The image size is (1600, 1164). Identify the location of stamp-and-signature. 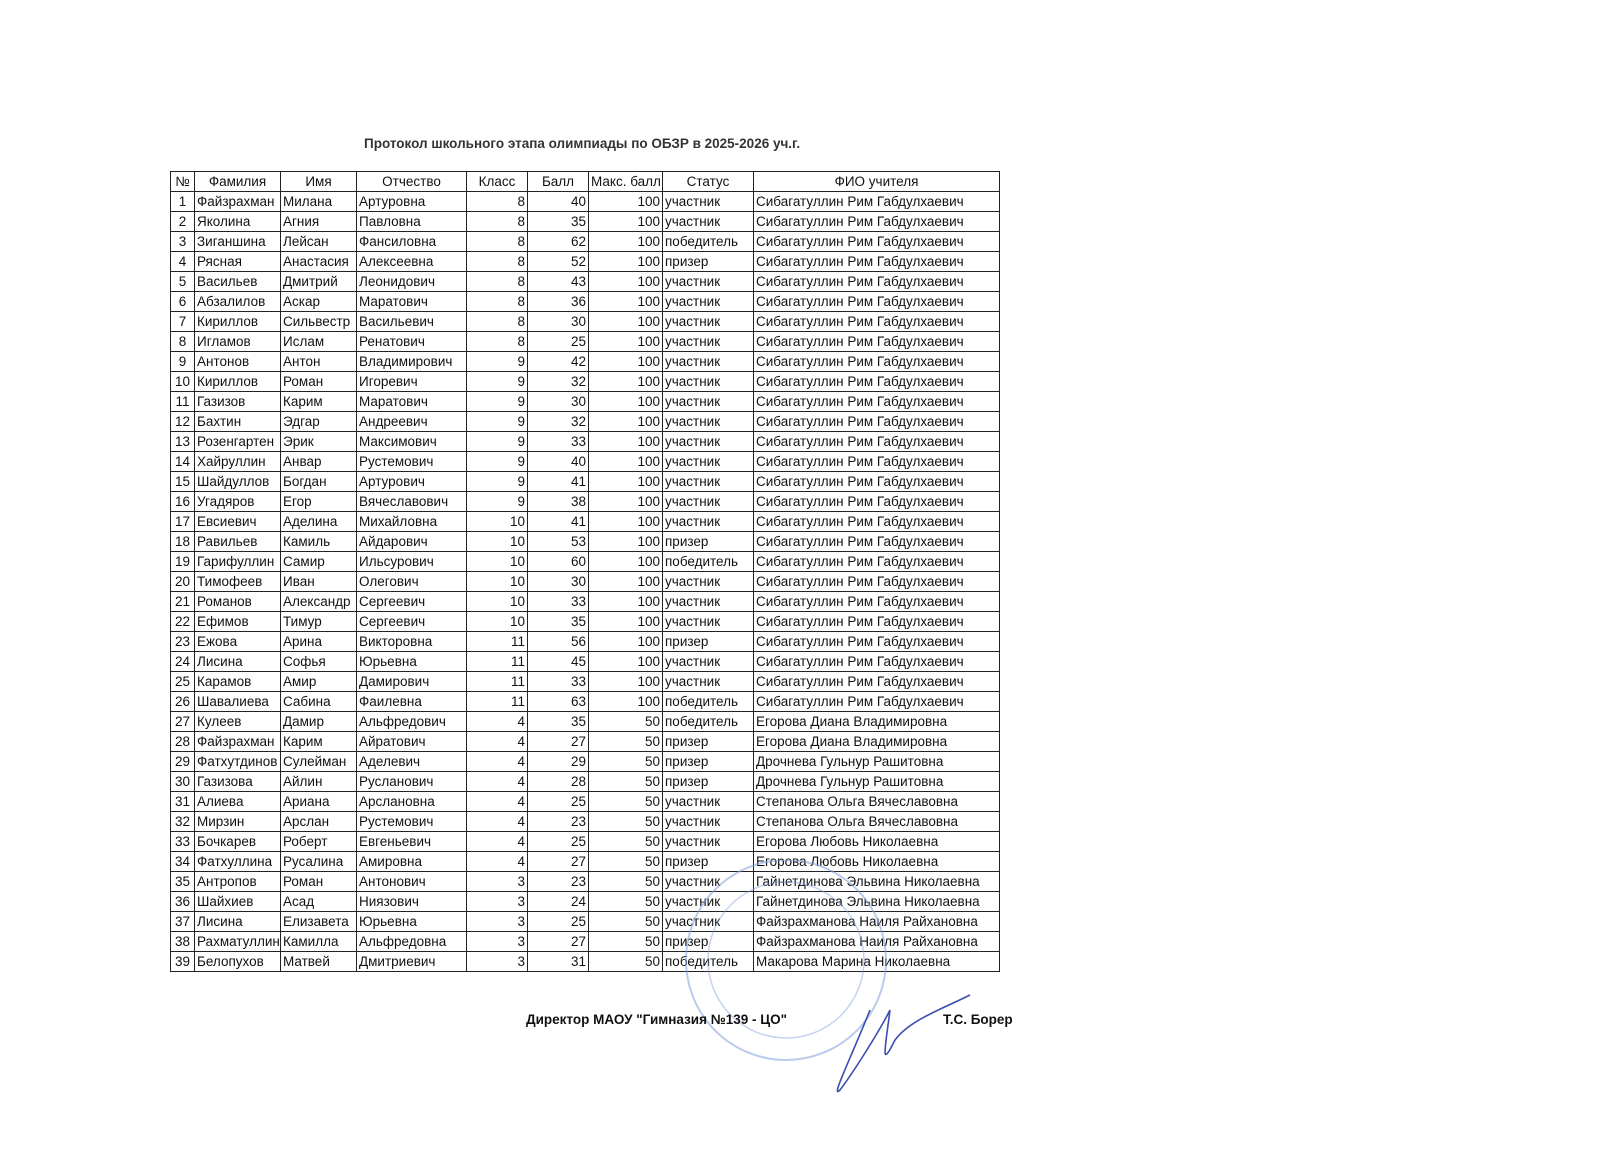
(828, 976).